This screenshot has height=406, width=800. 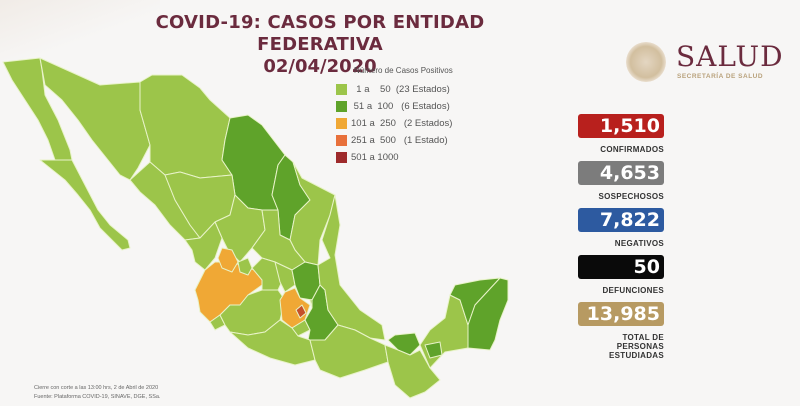 I want to click on legend-item: 101 a 250 (2 Estados), so click(x=416, y=123).